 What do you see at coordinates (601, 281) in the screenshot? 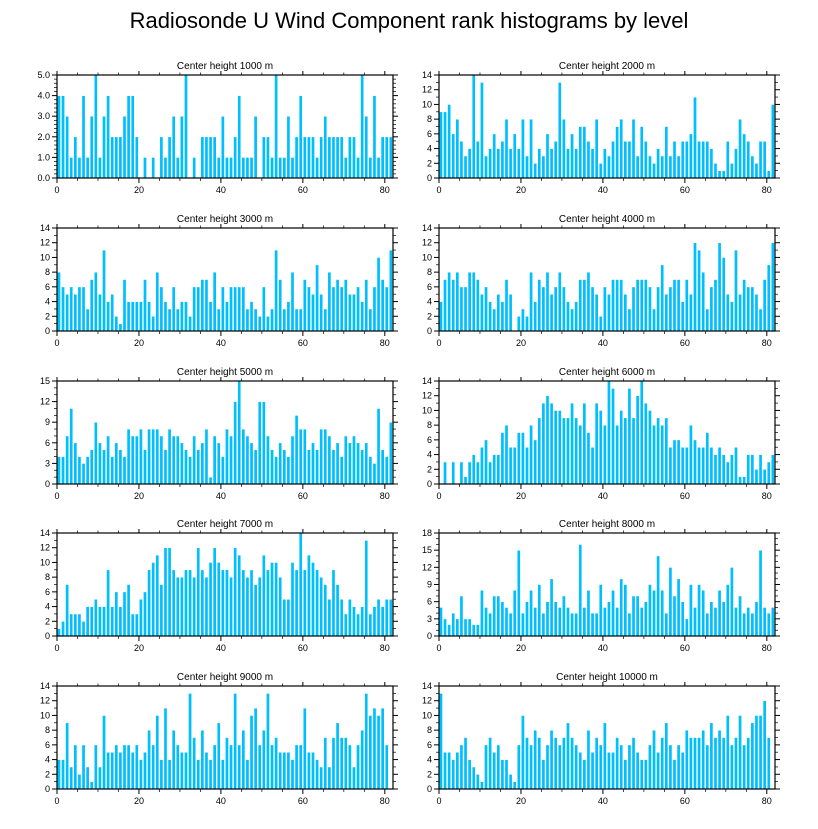
I see `histogram-panel-4: Center height 4000 m 0 20 40 60 80 0 2 4 6 8 10 12 14` at bounding box center [601, 281].